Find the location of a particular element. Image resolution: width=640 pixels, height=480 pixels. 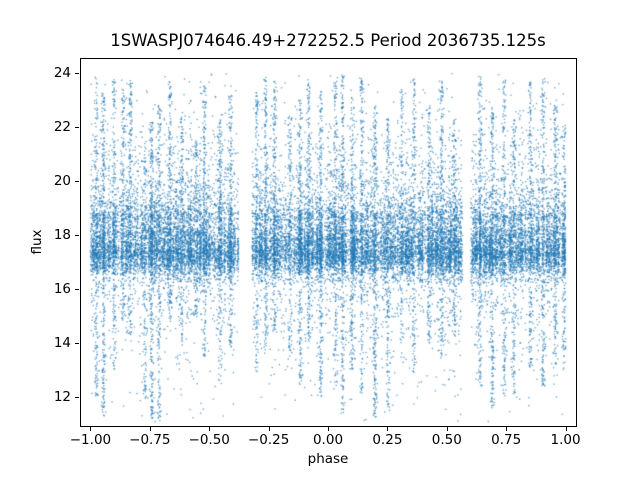

y-tick-label: 16 is located at coordinates (62, 289).